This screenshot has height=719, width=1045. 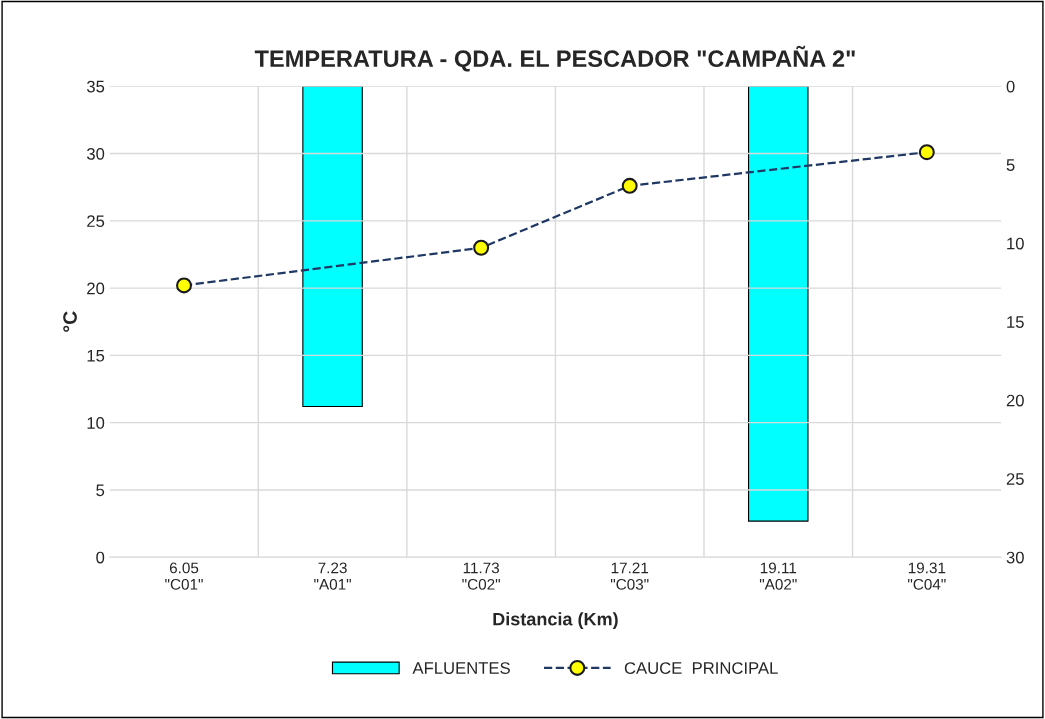 What do you see at coordinates (100, 557) in the screenshot?
I see `y-tick-label: 0` at bounding box center [100, 557].